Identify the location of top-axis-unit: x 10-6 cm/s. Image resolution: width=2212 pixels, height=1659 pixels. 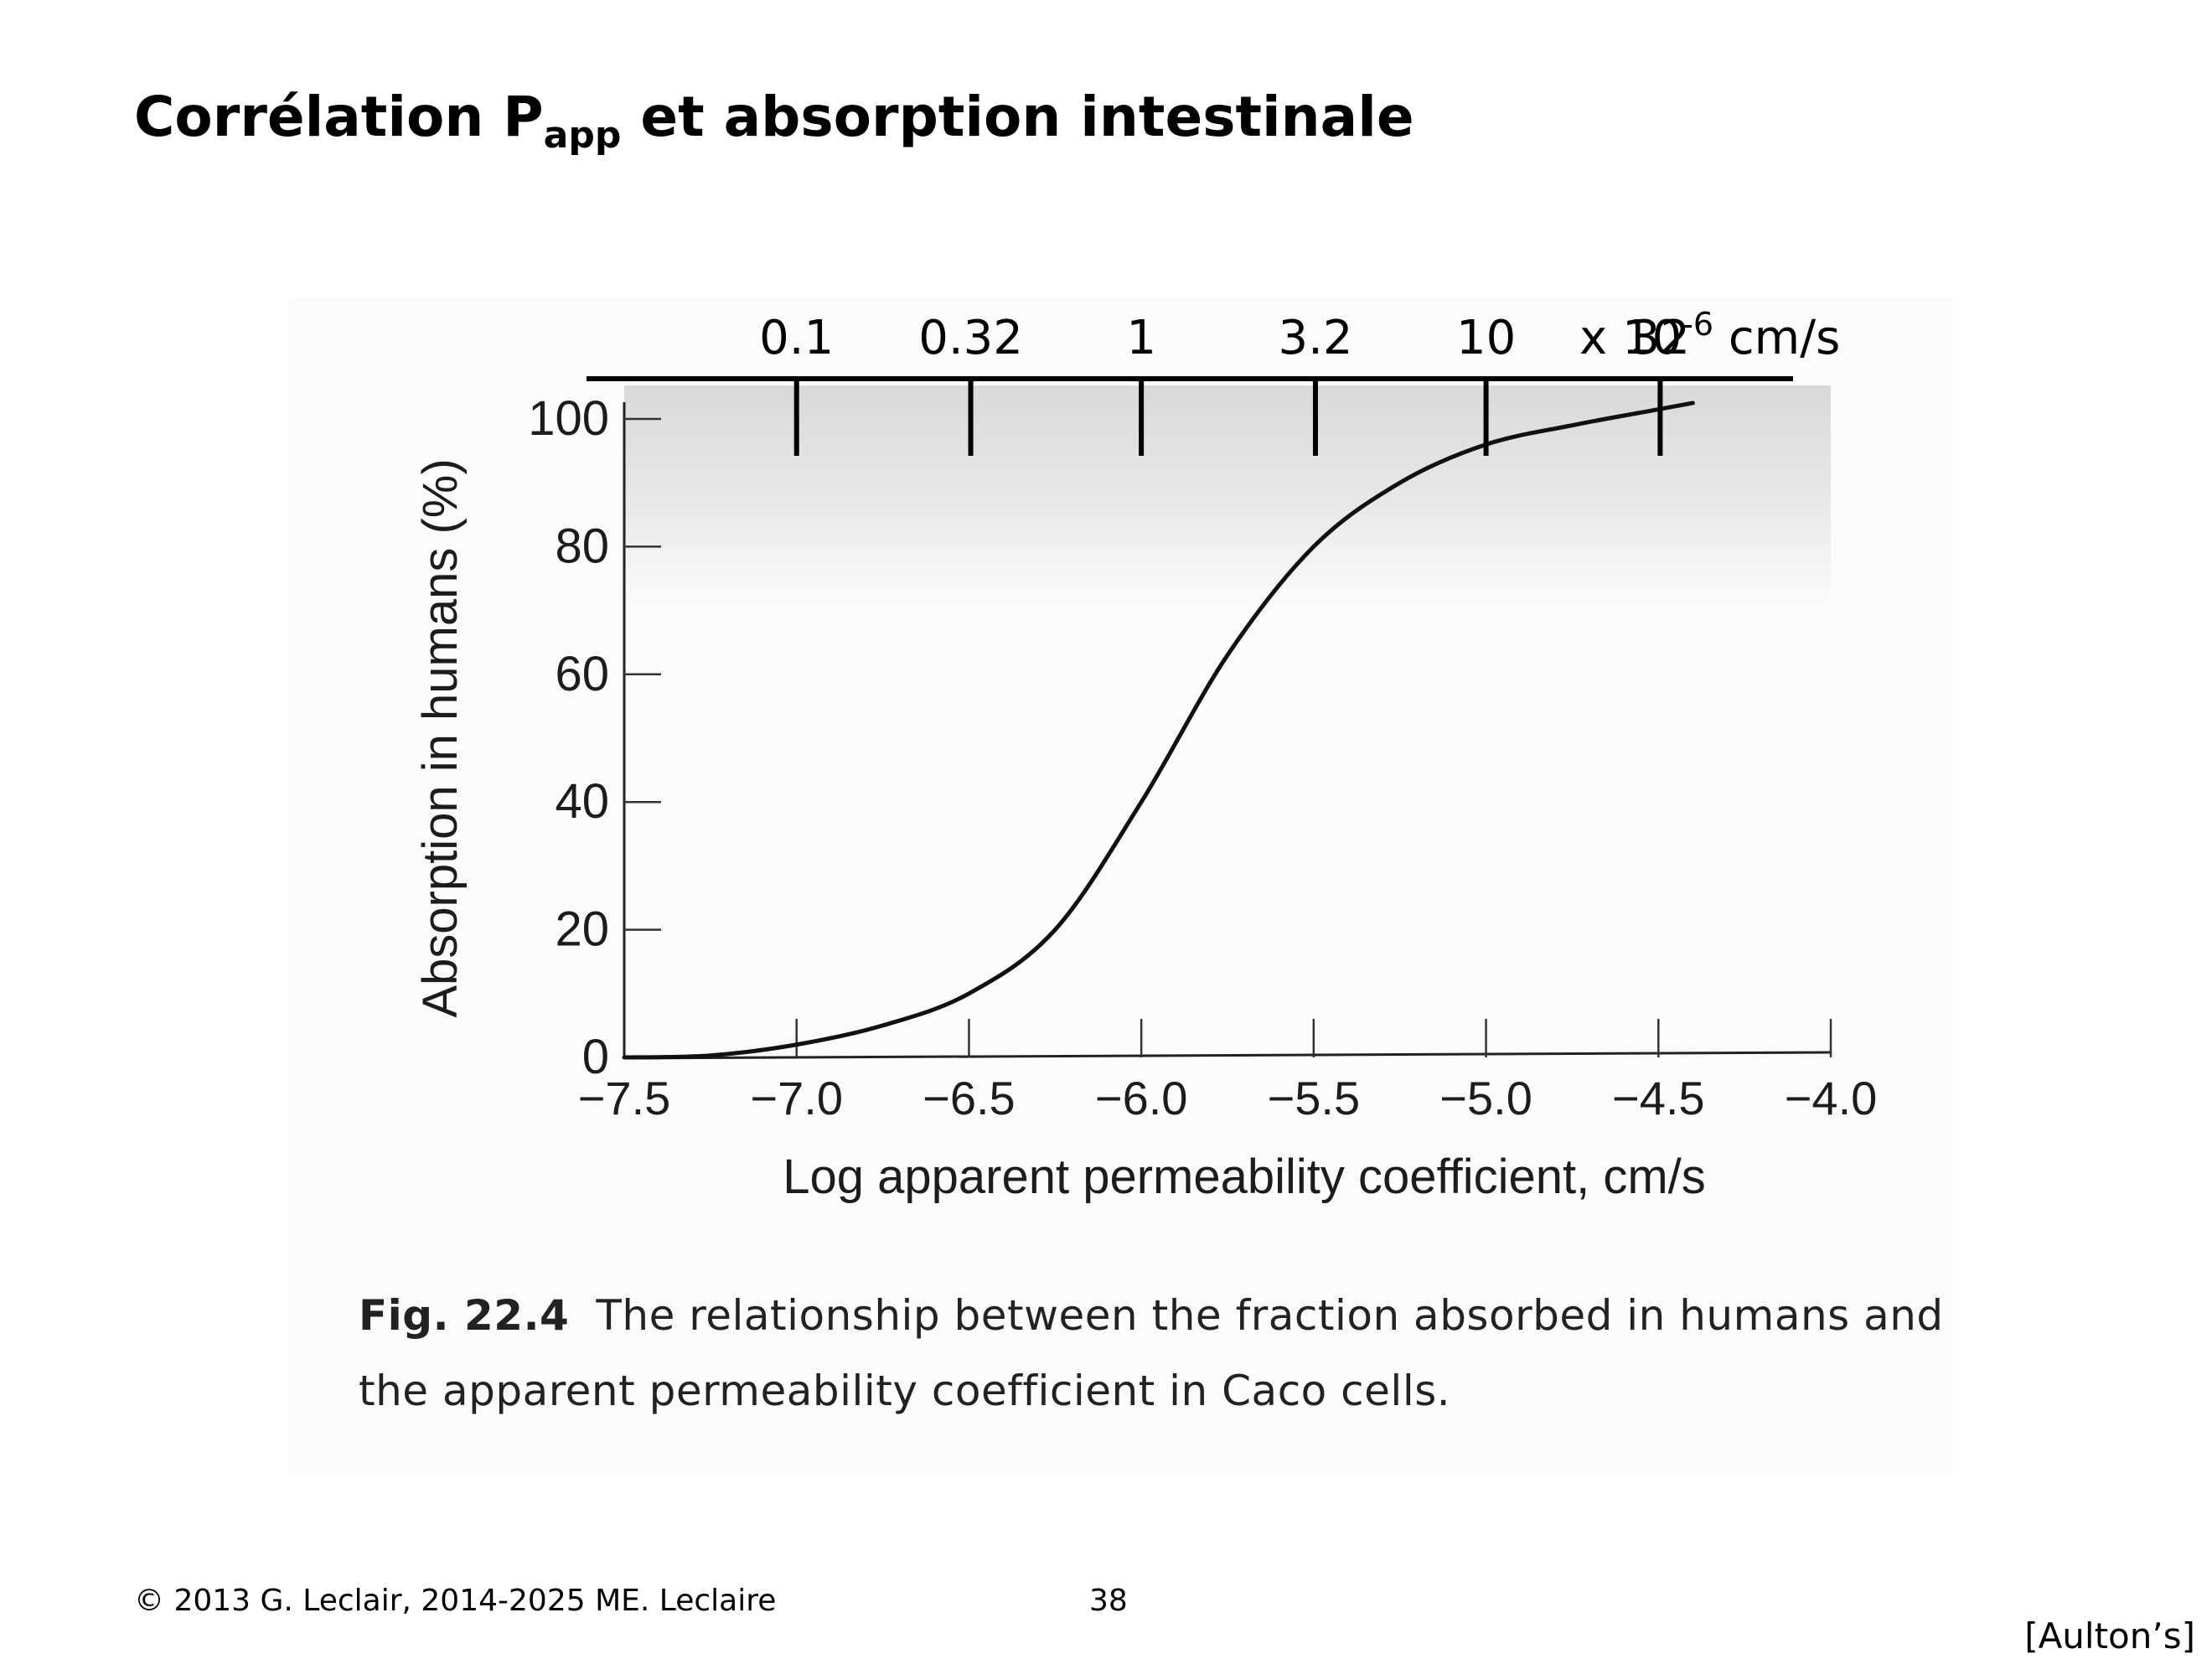
(1709, 335).